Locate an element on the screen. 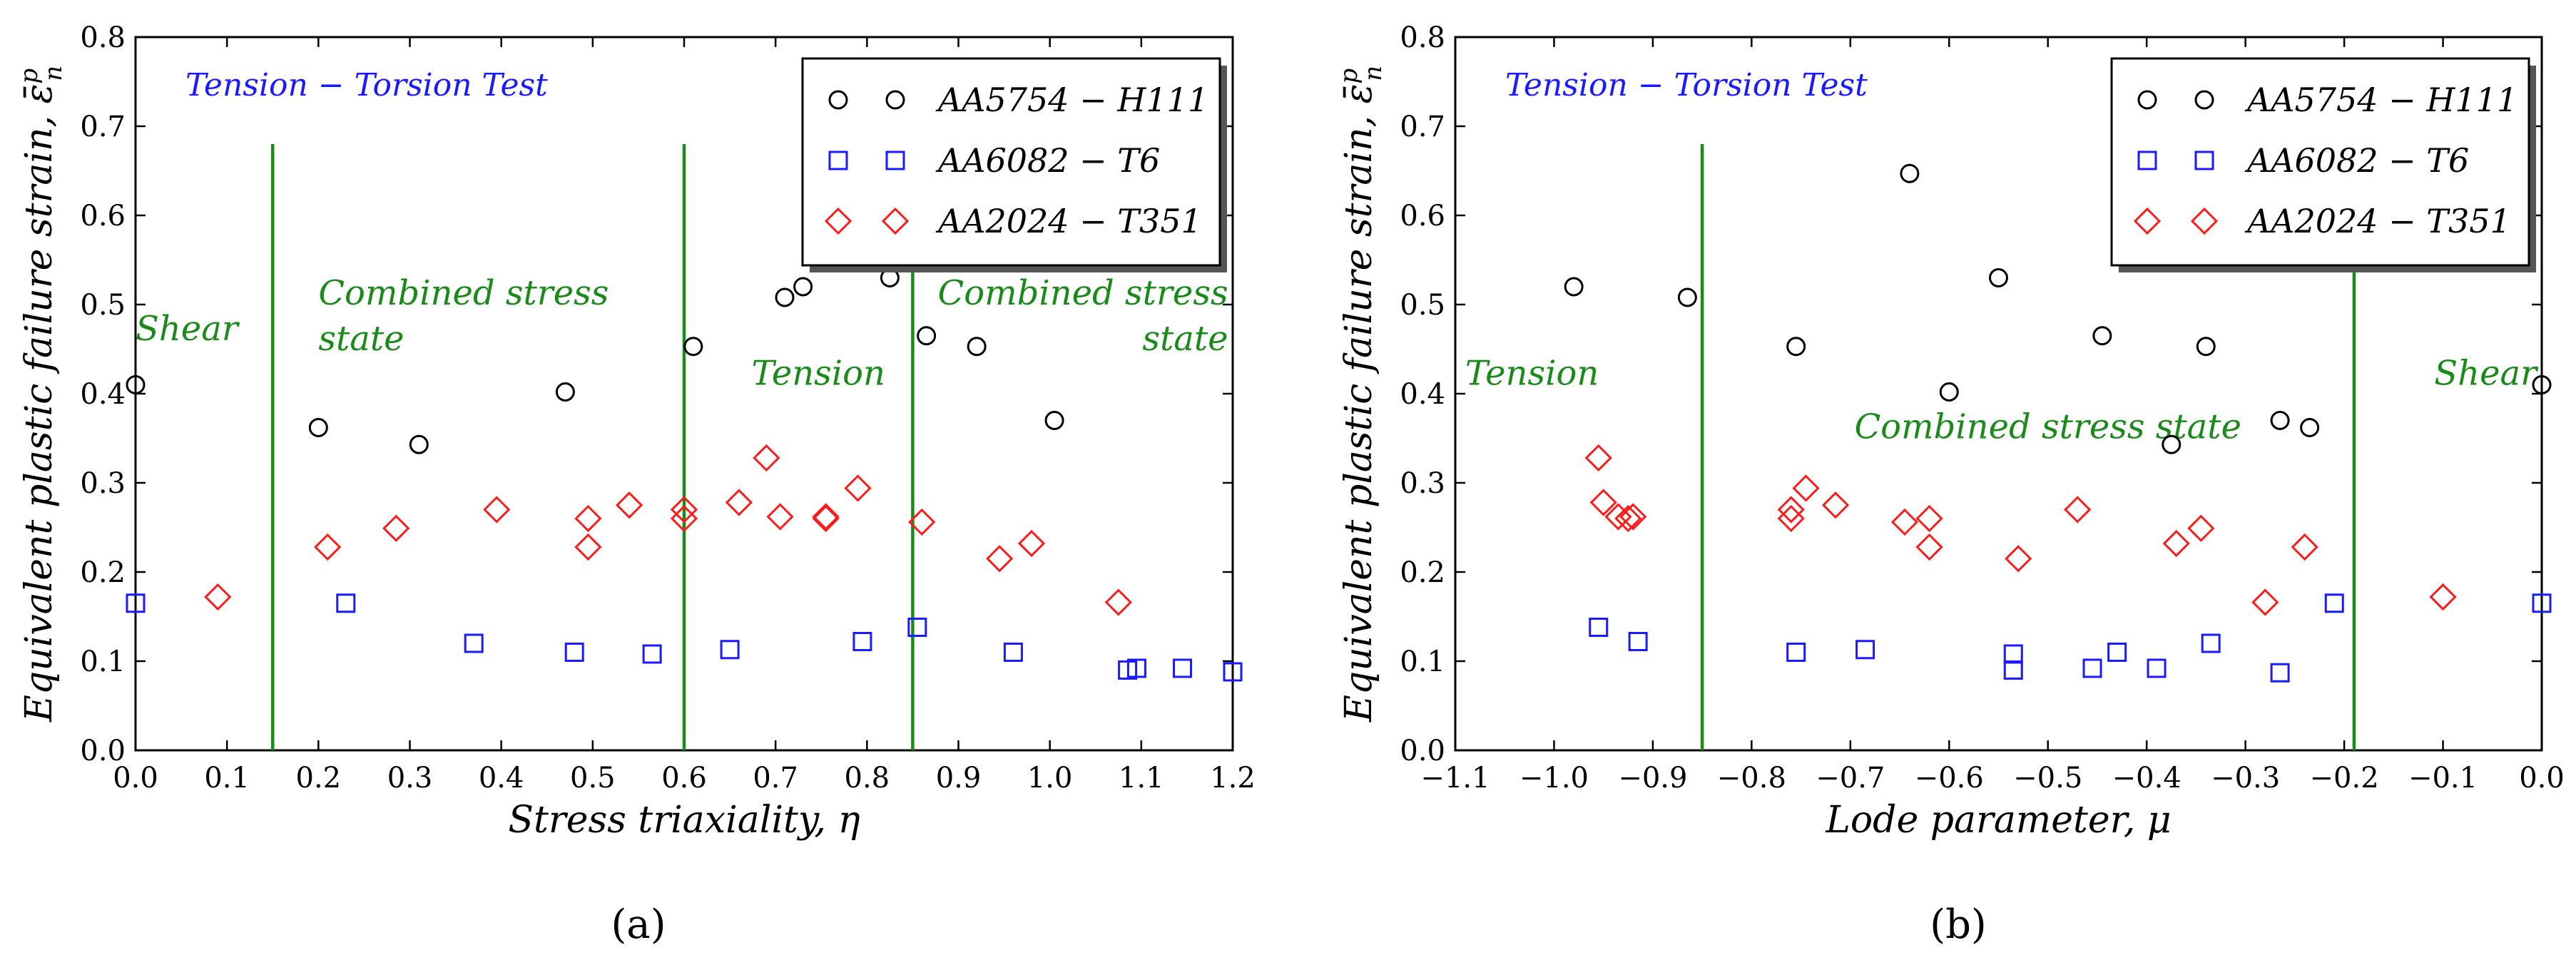 The image size is (2576, 960). panel-b-region-label-line: Combined stress state is located at coordinates (2047, 427).